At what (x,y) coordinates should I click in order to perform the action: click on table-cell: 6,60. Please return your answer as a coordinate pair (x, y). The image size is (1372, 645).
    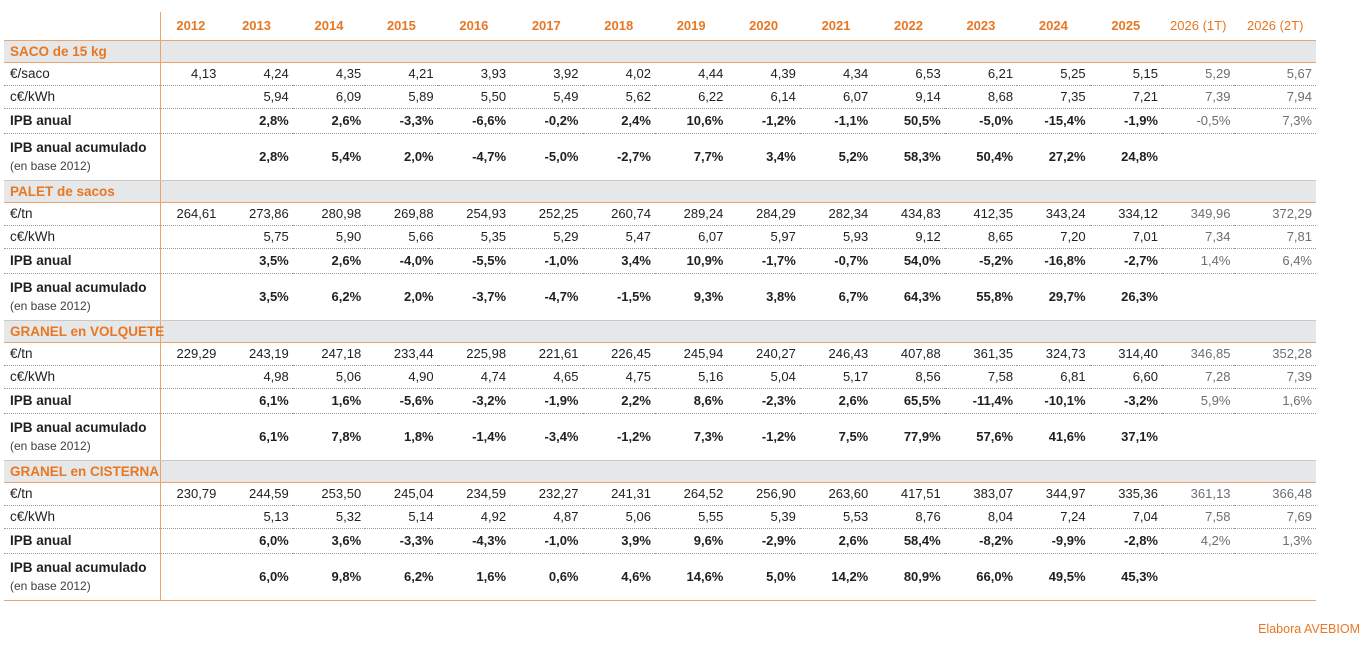
    Looking at the image, I should click on (1125, 377).